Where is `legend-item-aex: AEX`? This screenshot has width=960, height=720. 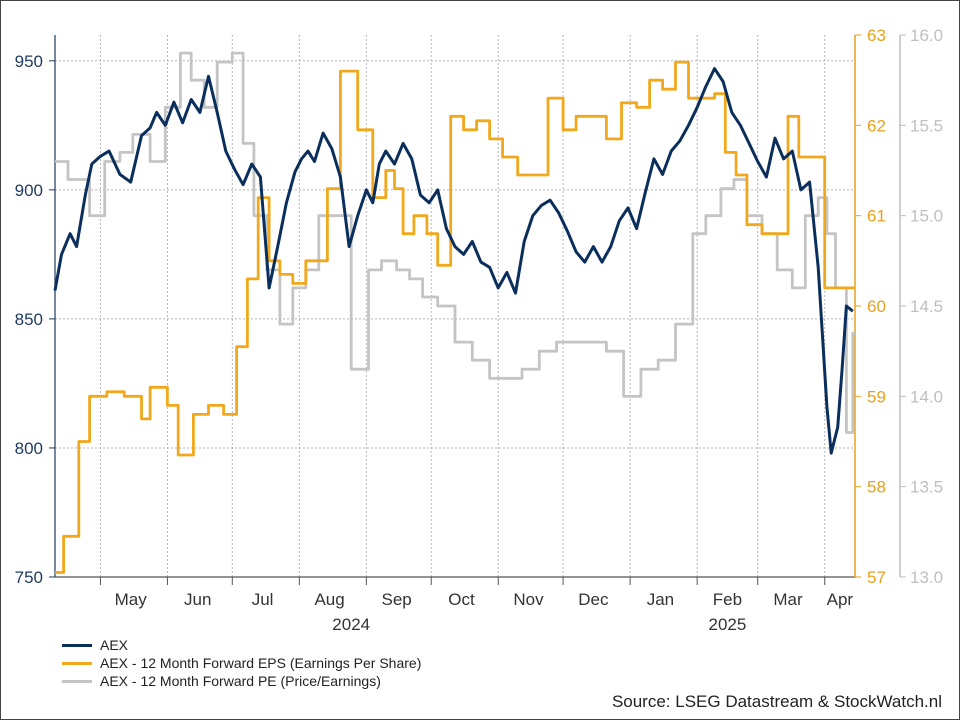
legend-item-aex: AEX is located at coordinates (241, 645).